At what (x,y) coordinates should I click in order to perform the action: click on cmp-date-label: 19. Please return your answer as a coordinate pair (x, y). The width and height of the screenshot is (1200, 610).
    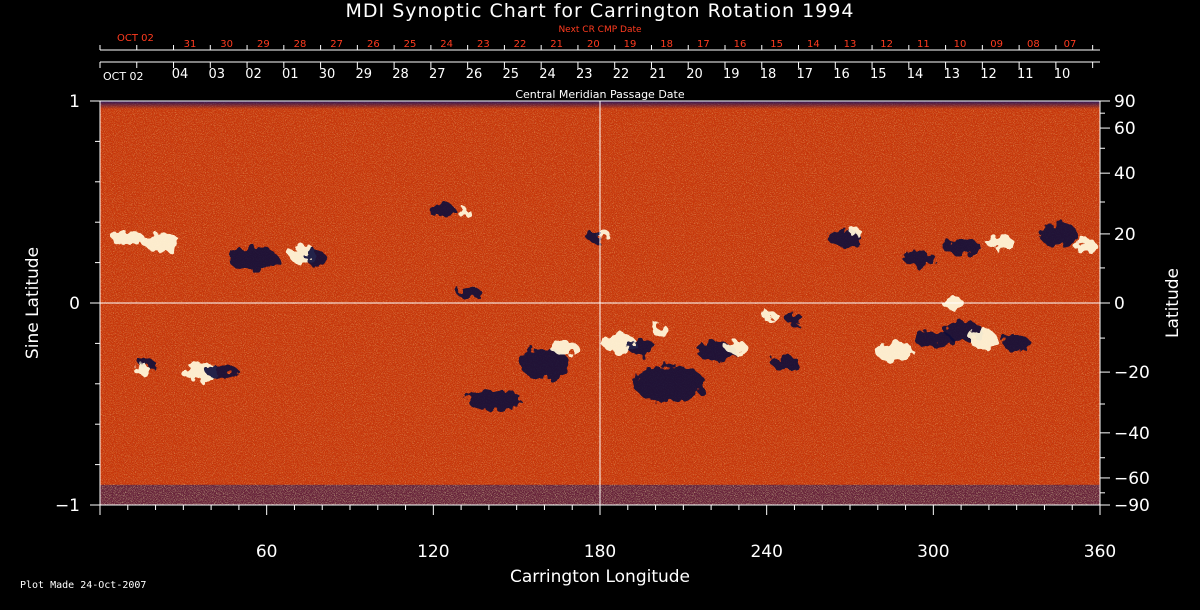
    Looking at the image, I should click on (731, 74).